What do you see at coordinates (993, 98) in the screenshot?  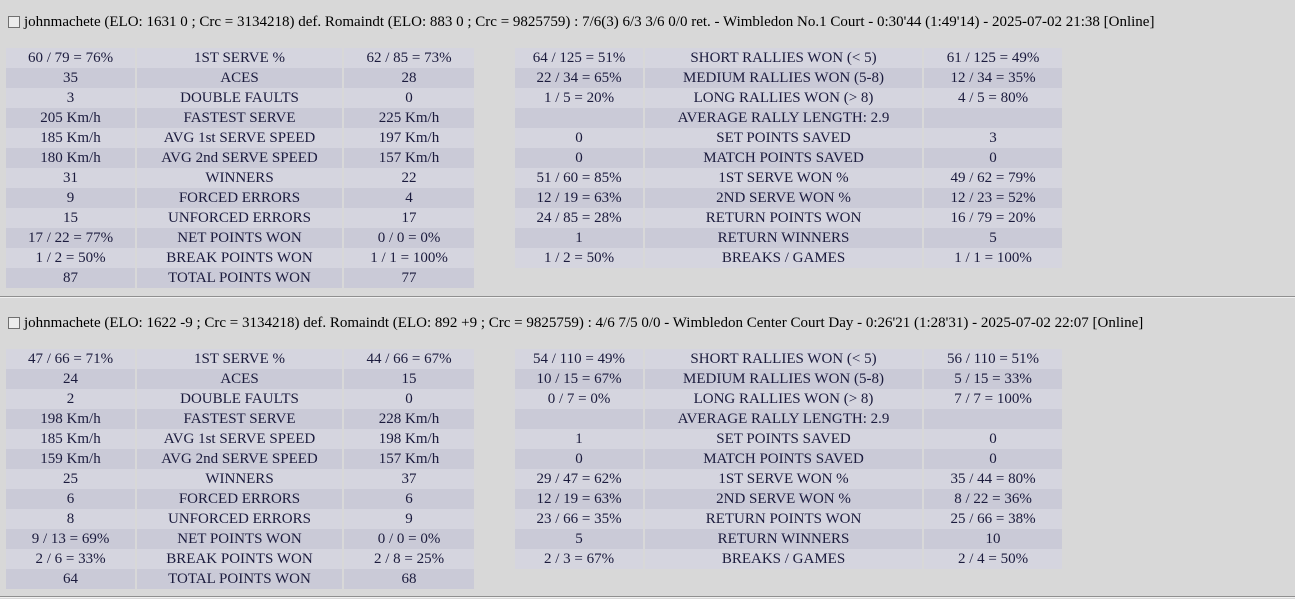 I see `stat-value-p2: 4 / 5 = 80%` at bounding box center [993, 98].